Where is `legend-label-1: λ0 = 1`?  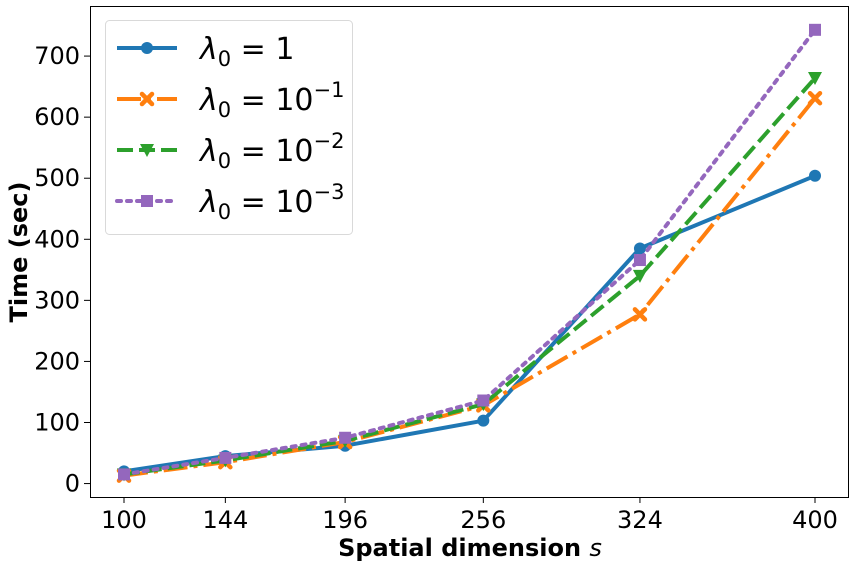 legend-label-1: λ0 = 1 is located at coordinates (246, 51).